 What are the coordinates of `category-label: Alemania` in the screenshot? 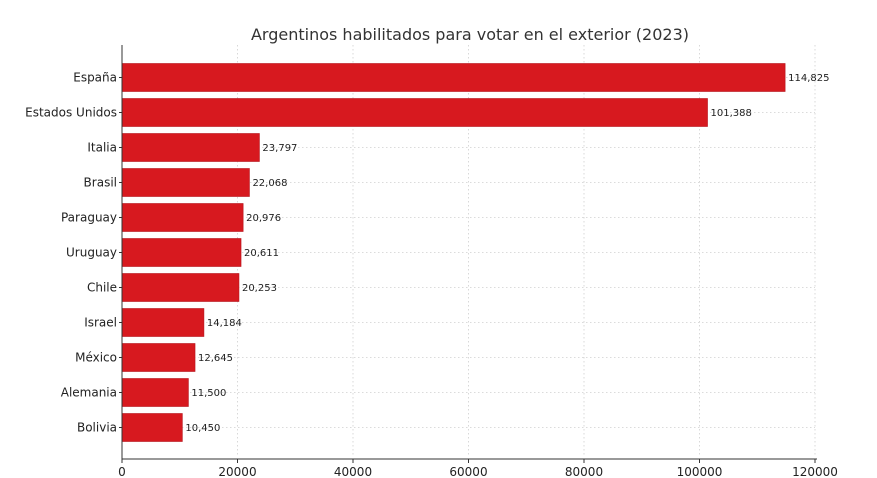 It's located at (89, 393).